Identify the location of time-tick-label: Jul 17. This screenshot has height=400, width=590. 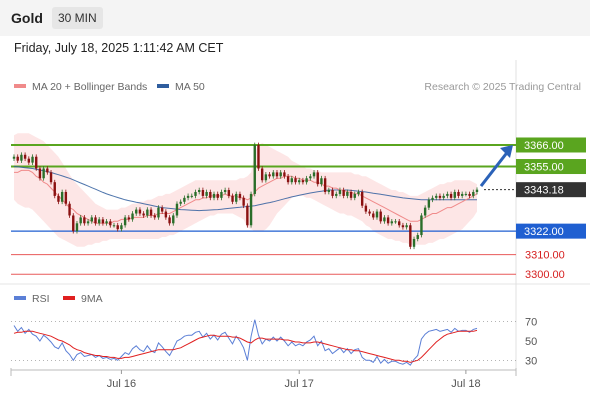
(299, 384).